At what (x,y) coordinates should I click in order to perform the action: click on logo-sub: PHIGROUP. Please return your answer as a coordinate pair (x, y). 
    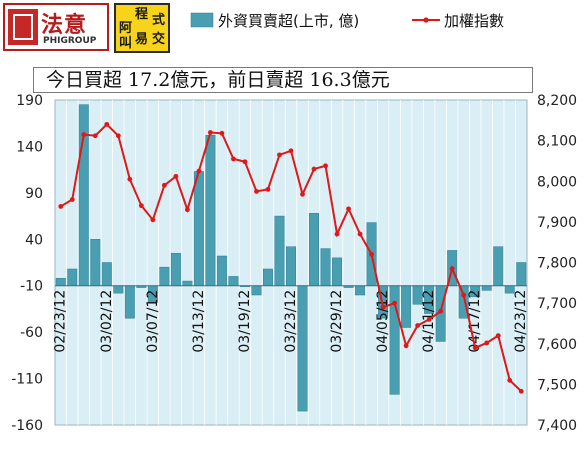
    Looking at the image, I should click on (70, 41).